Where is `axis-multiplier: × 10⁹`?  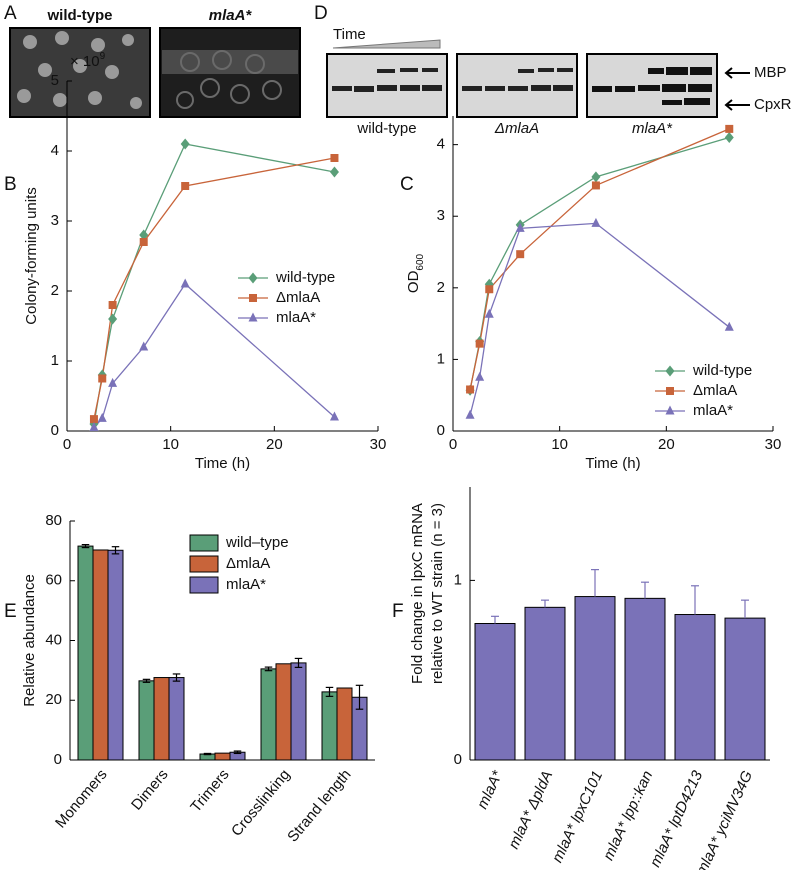
axis-multiplier: × 10⁹ is located at coordinates (88, 60).